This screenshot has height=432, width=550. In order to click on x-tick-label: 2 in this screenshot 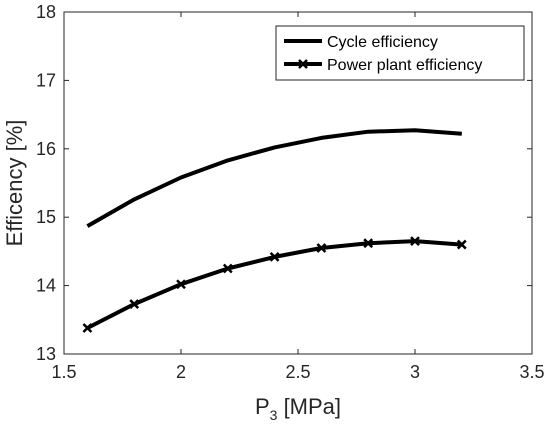, I will do `click(181, 372)`.